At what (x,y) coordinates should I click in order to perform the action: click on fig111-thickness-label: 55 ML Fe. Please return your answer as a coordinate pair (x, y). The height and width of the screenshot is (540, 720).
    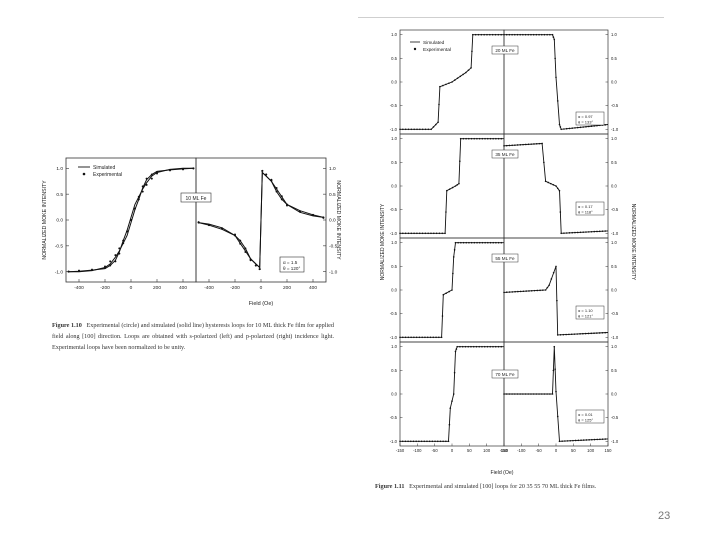
    Looking at the image, I should click on (505, 258).